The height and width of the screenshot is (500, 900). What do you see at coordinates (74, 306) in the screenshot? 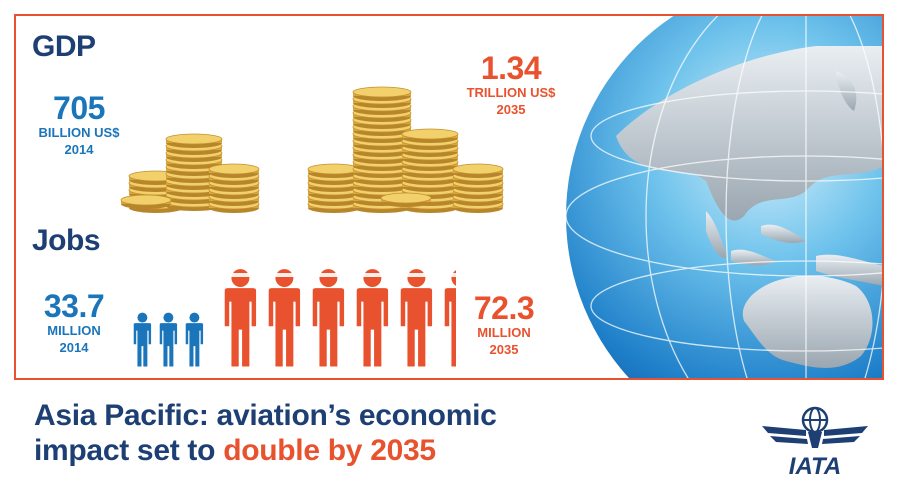
I see `jobs-2014-value: 33.7` at bounding box center [74, 306].